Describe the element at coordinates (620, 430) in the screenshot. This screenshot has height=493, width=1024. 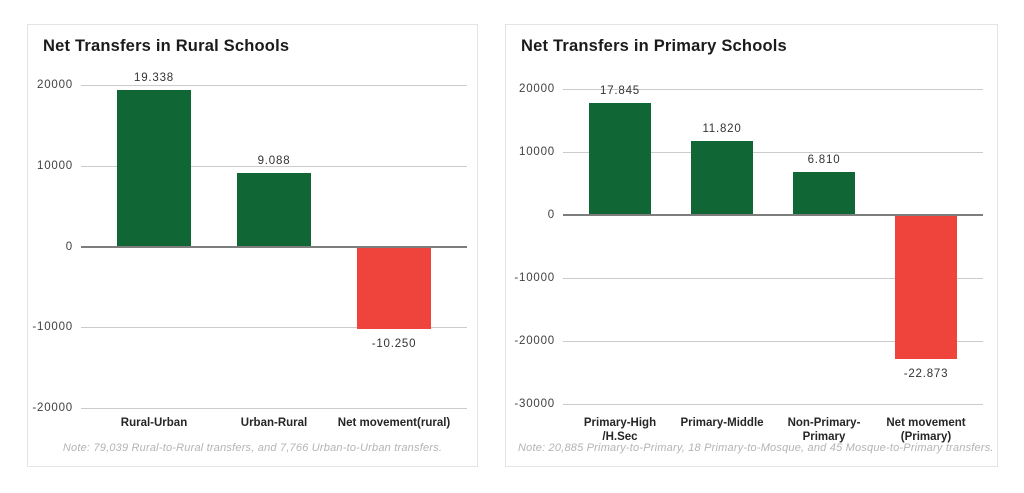
I see `x-axis-category-label: Primary-High /H.Sec` at that location.